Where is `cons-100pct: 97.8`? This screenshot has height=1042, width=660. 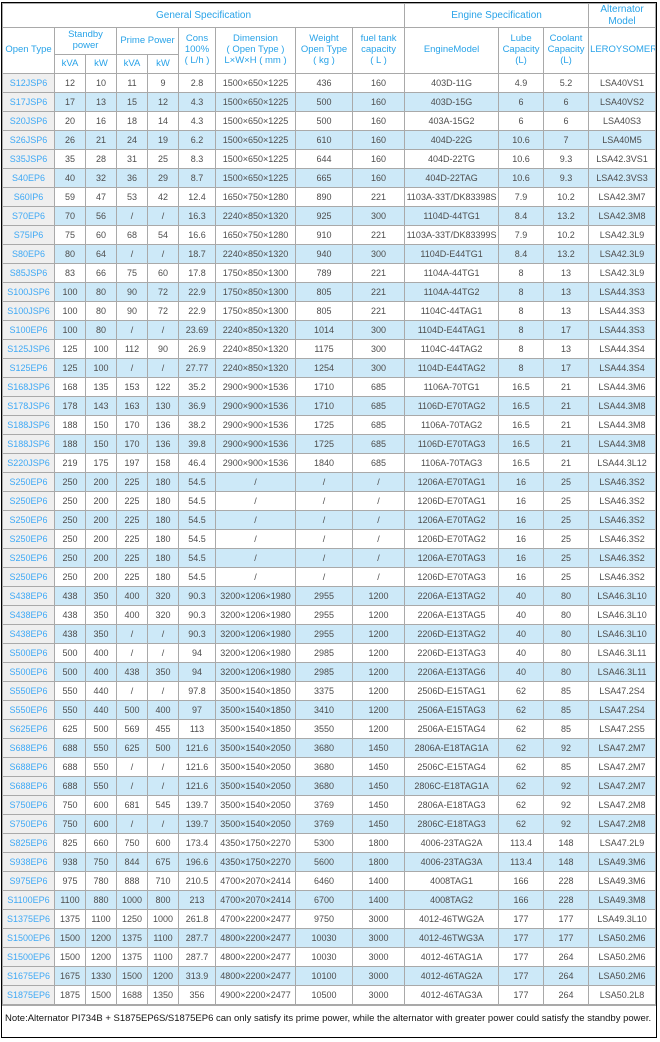
cons-100pct: 97.8 is located at coordinates (197, 691).